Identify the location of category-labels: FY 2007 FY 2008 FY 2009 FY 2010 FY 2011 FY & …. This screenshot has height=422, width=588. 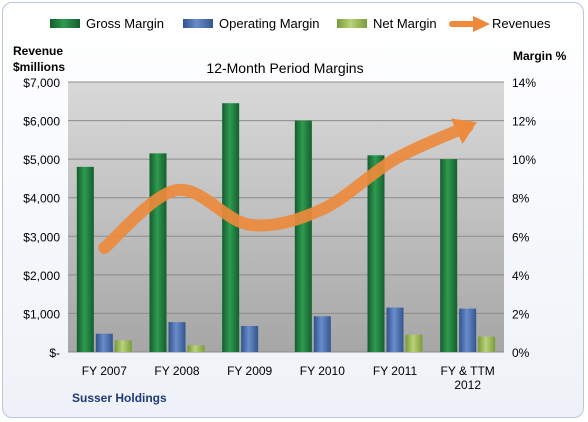
(288, 378).